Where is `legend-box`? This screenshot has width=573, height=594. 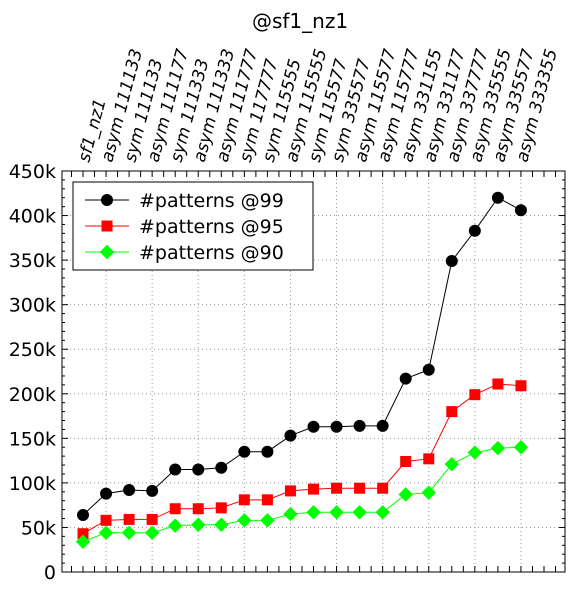 legend-box is located at coordinates (193, 226).